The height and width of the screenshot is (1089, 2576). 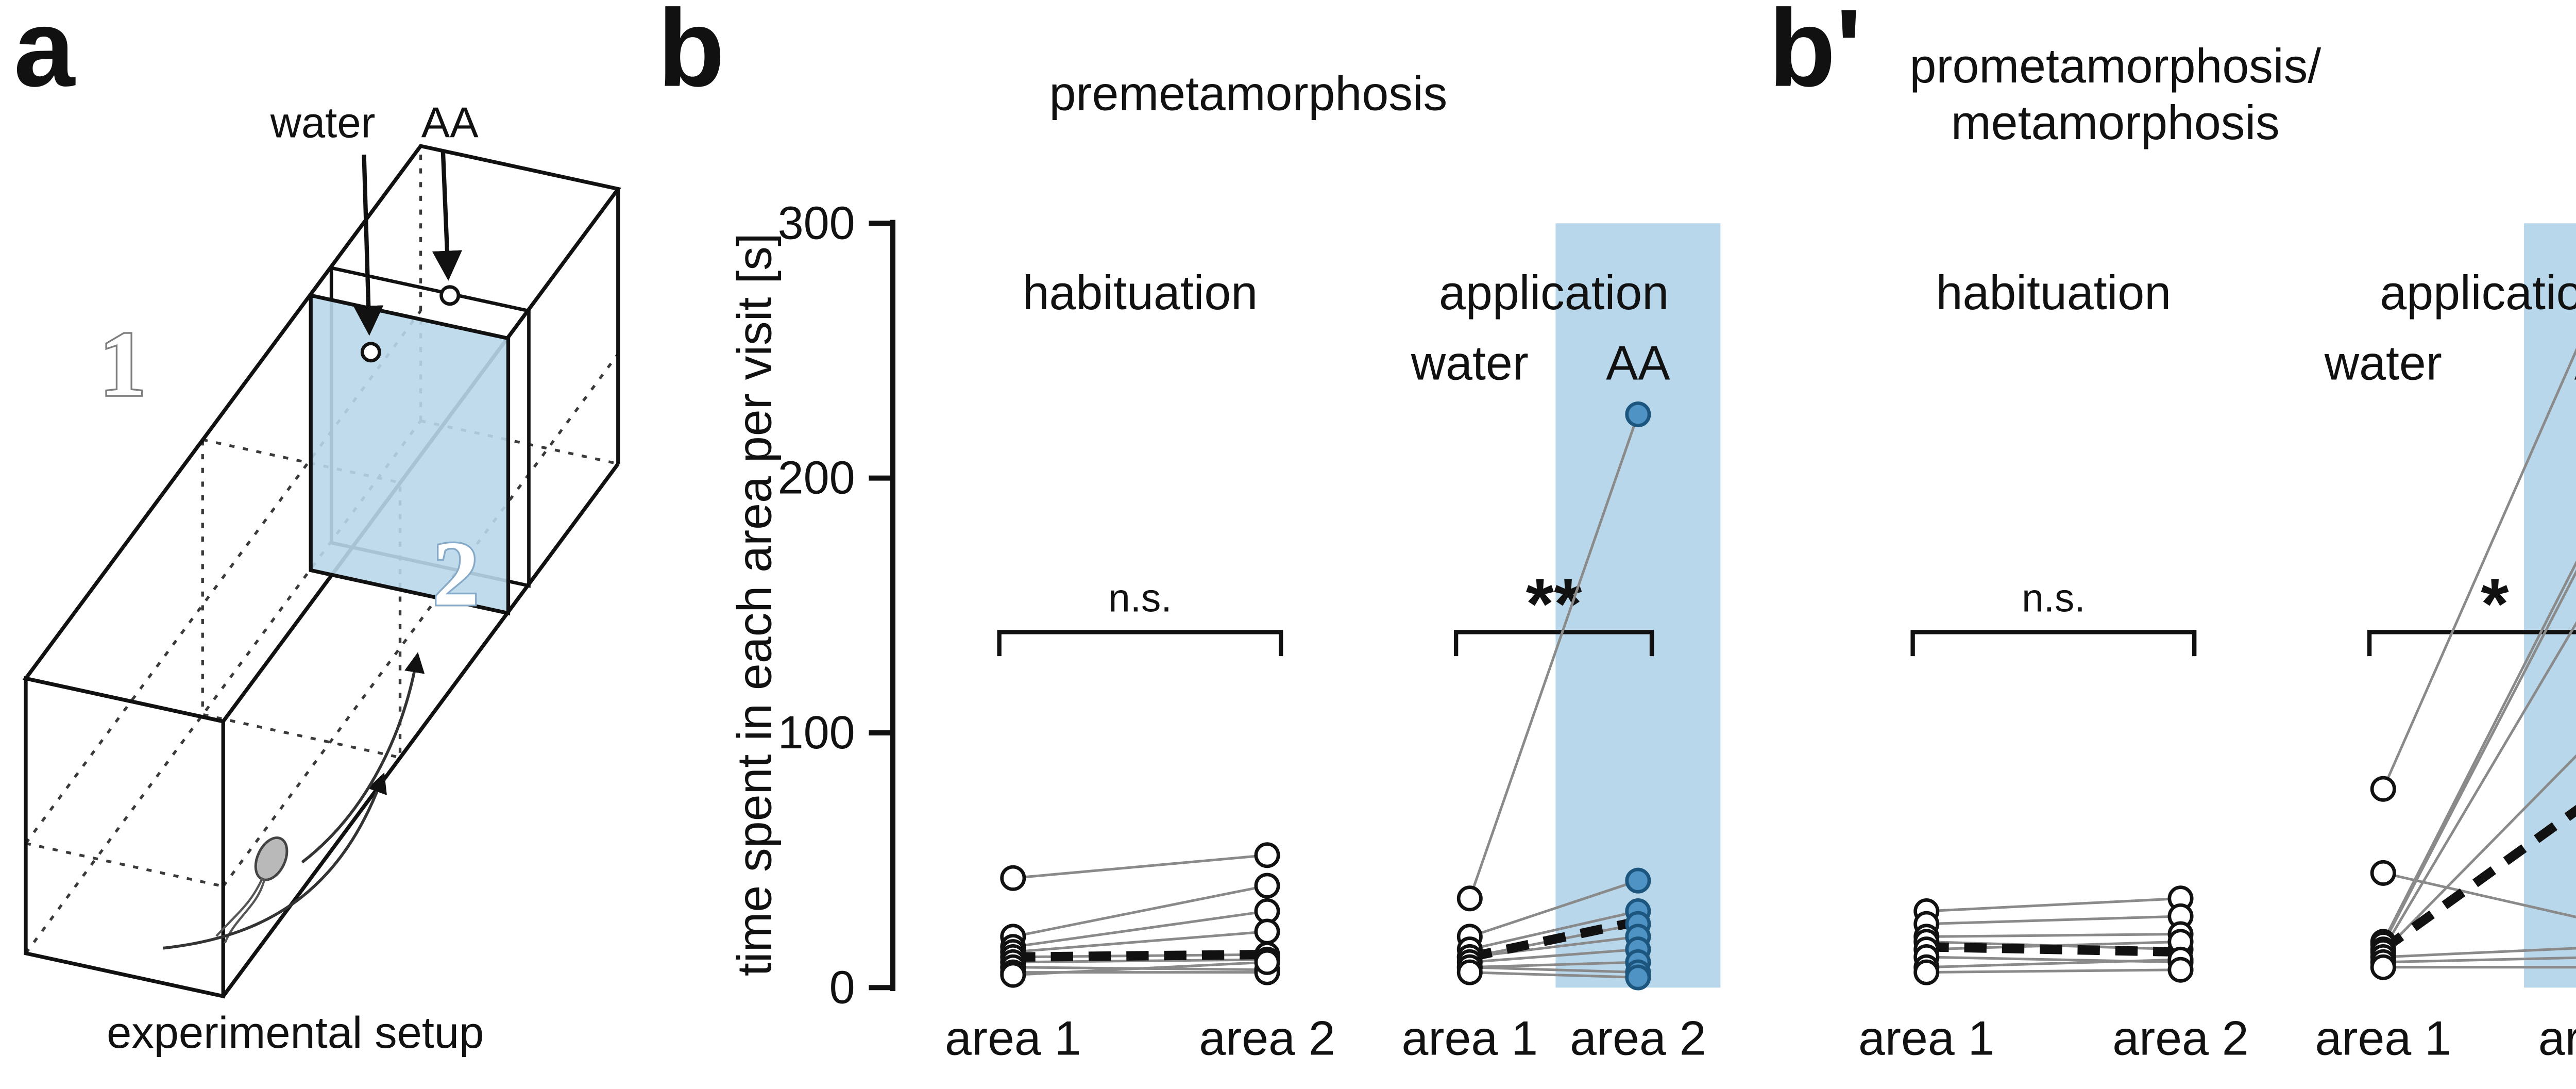 I want to click on water-arrow, so click(x=369, y=245).